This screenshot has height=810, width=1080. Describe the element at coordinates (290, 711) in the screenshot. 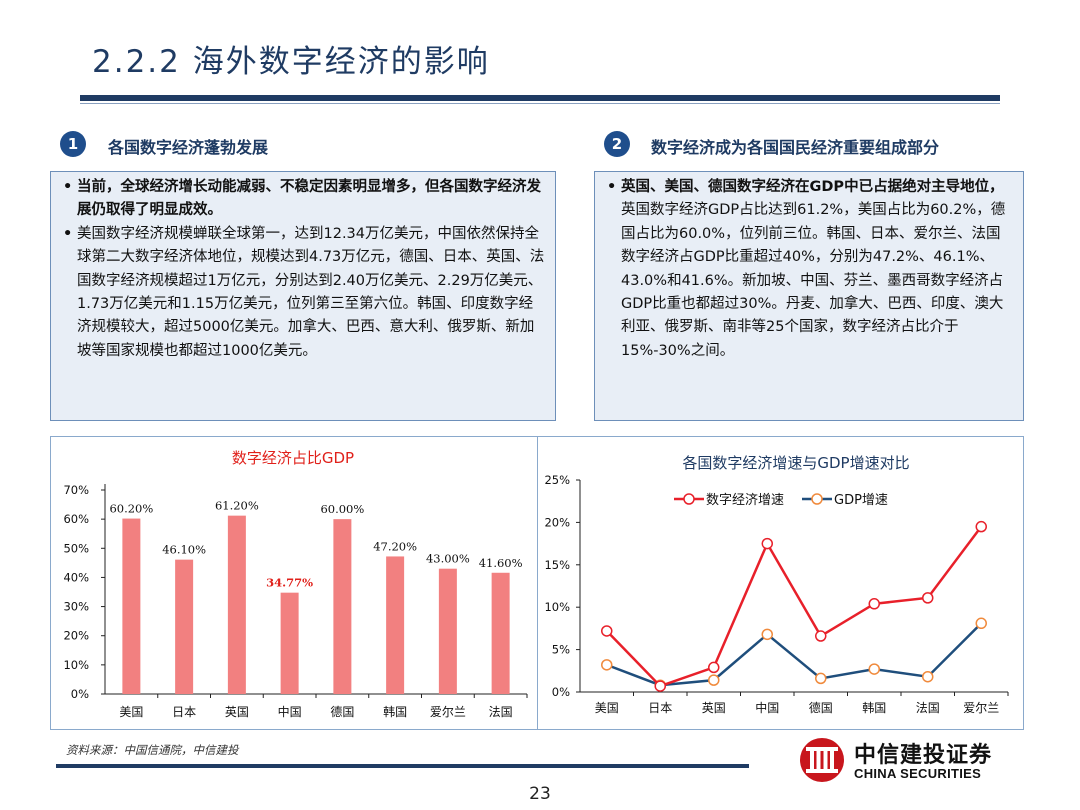

I see `bar-x-tick-label: 中国` at that location.